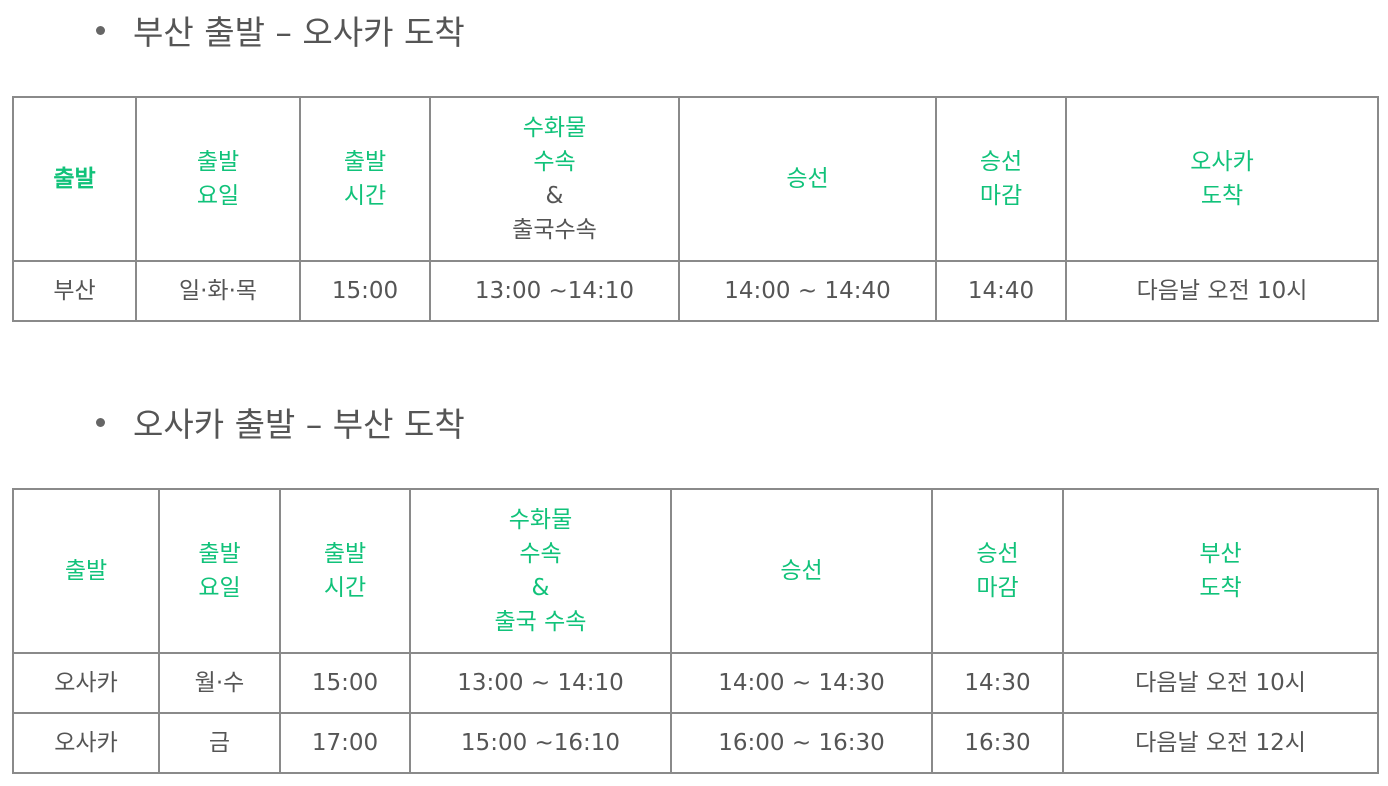  What do you see at coordinates (299, 424) in the screenshot?
I see `section-heading-text: 오사카 출발 – 부산 도착` at bounding box center [299, 424].